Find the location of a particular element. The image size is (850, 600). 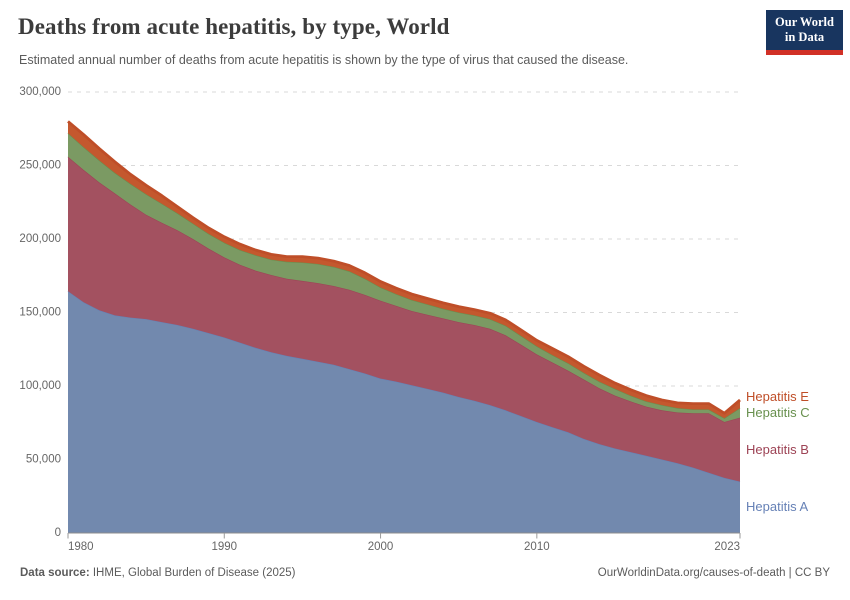

x-axis-tick-label: 2010 is located at coordinates (537, 547).